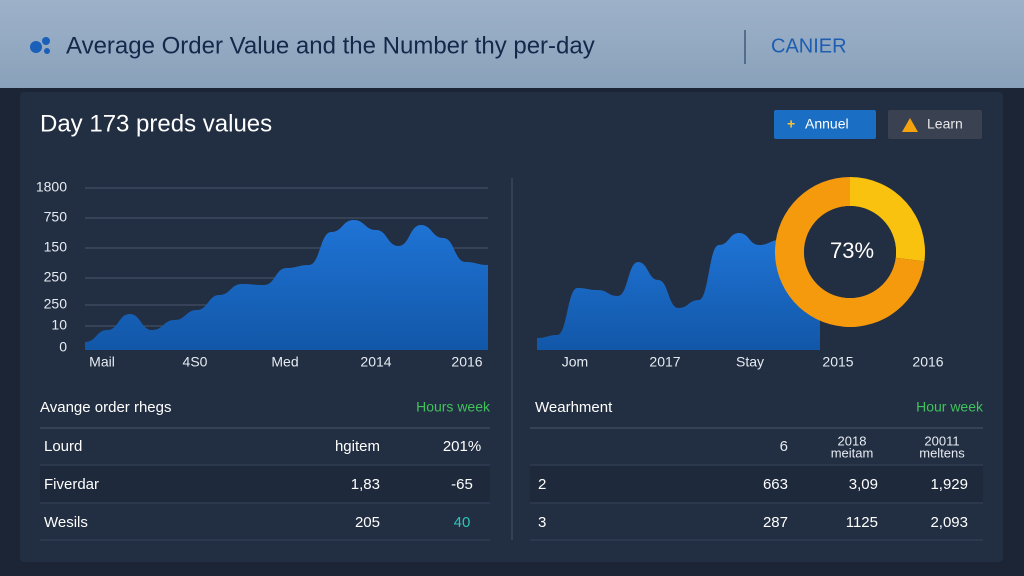 The width and height of the screenshot is (1024, 576). Describe the element at coordinates (941, 440) in the screenshot. I see `table-header: 20011` at that location.